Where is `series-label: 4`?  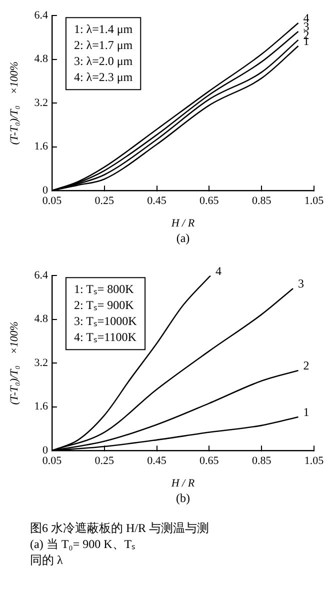 series-label: 4 is located at coordinates (218, 271).